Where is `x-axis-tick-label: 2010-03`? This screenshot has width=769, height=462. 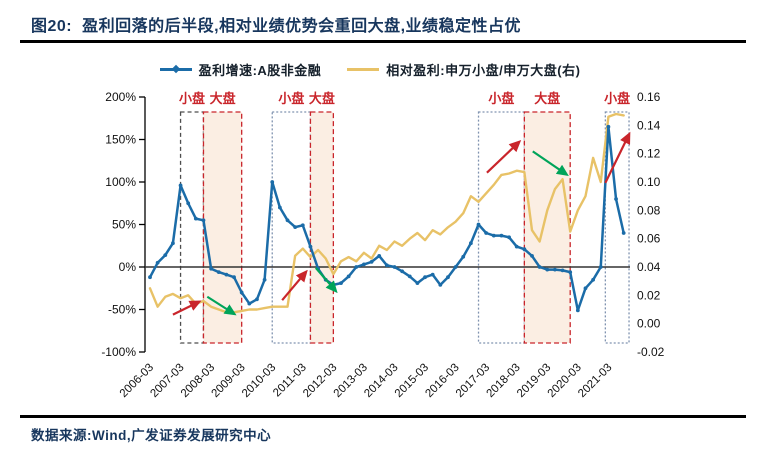
x-axis-tick-label: 2010-03 is located at coordinates (259, 381).